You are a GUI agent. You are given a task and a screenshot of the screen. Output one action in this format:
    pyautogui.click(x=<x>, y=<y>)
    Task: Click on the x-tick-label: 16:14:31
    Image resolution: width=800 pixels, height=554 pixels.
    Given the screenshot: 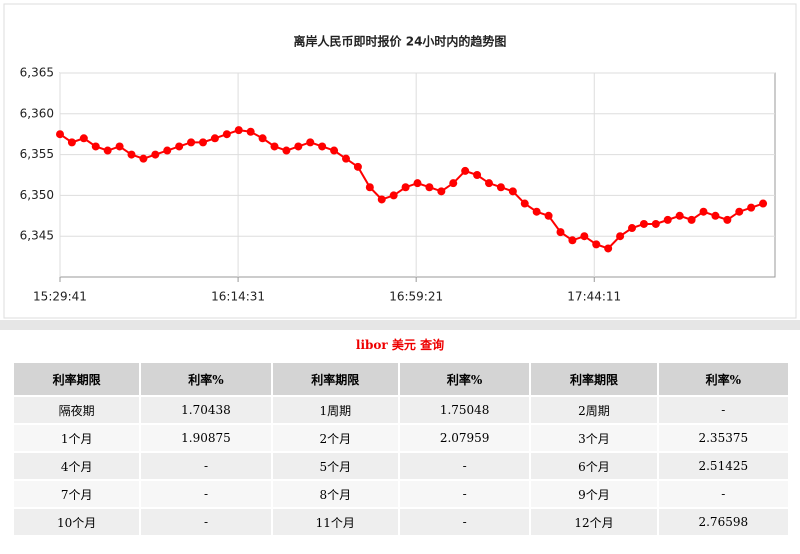 What is the action you would take?
    pyautogui.click(x=238, y=297)
    